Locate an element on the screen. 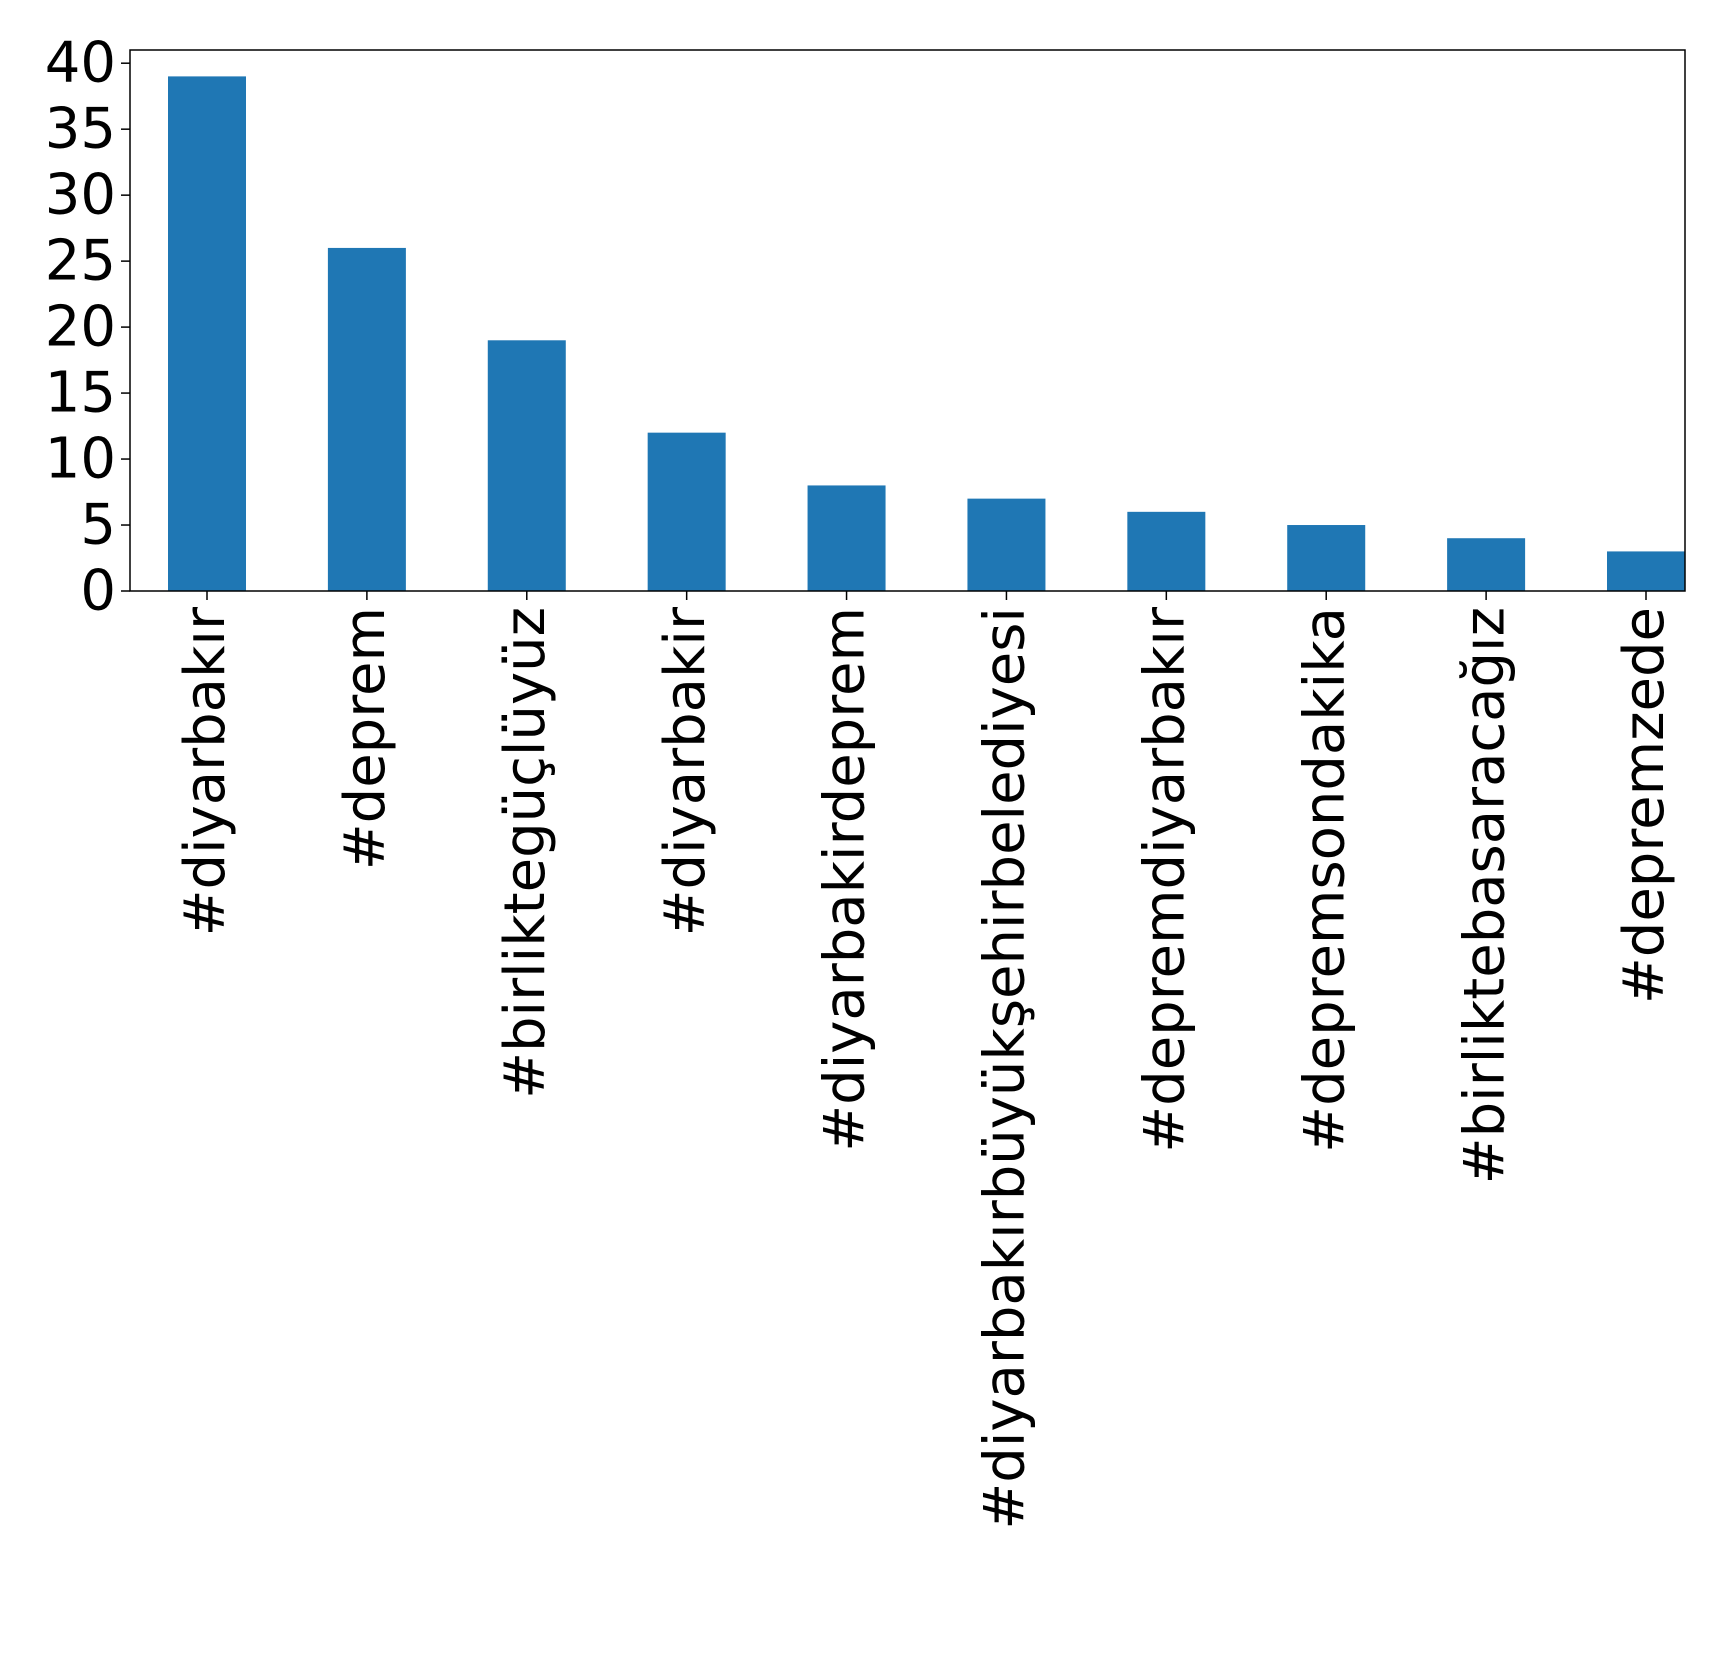 Image resolution: width=1719 pixels, height=1668 pixels. x-tick-label: #diyarbakirdeprem is located at coordinates (845, 879).